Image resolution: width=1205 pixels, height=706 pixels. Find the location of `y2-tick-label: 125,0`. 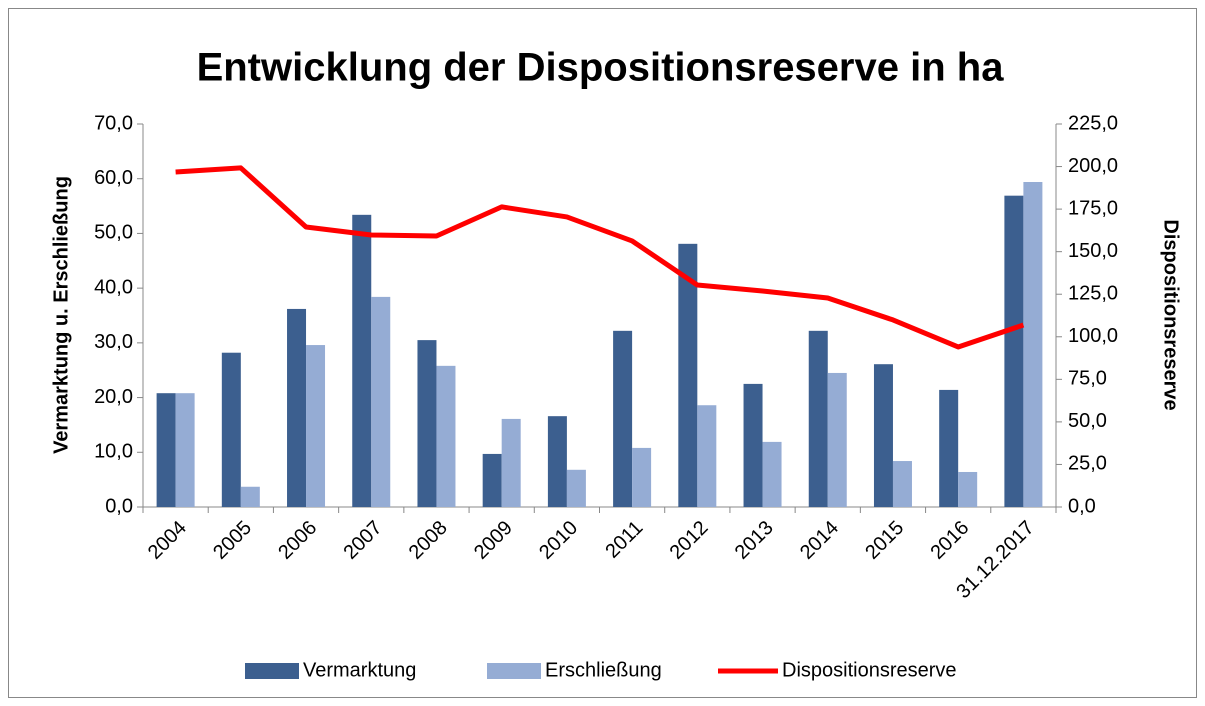

y2-tick-label: 125,0 is located at coordinates (1093, 294).